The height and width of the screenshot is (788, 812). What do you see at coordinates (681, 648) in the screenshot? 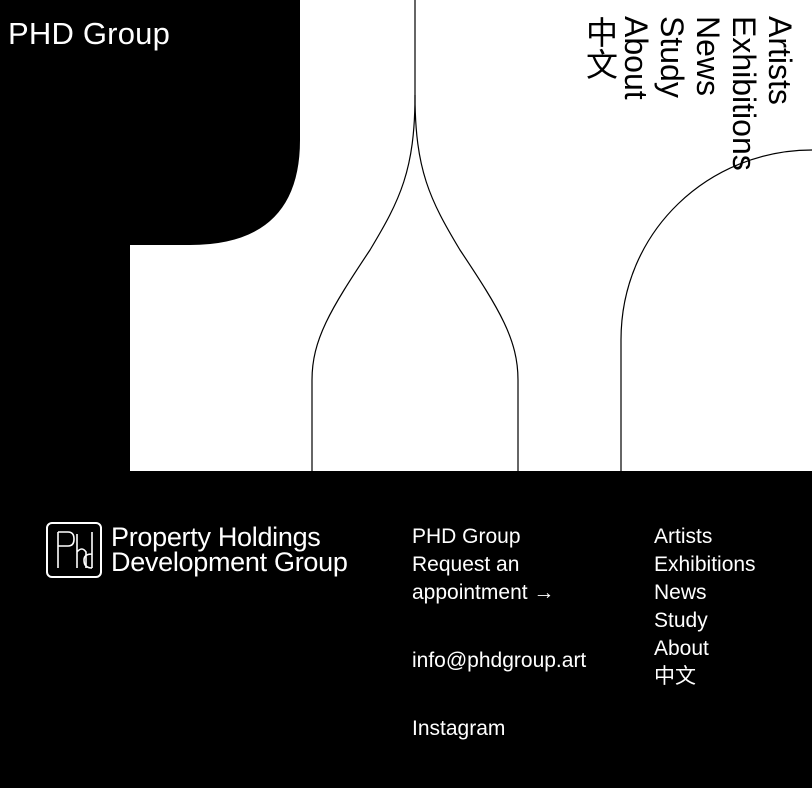
I see `footer-nav-about: About` at bounding box center [681, 648].